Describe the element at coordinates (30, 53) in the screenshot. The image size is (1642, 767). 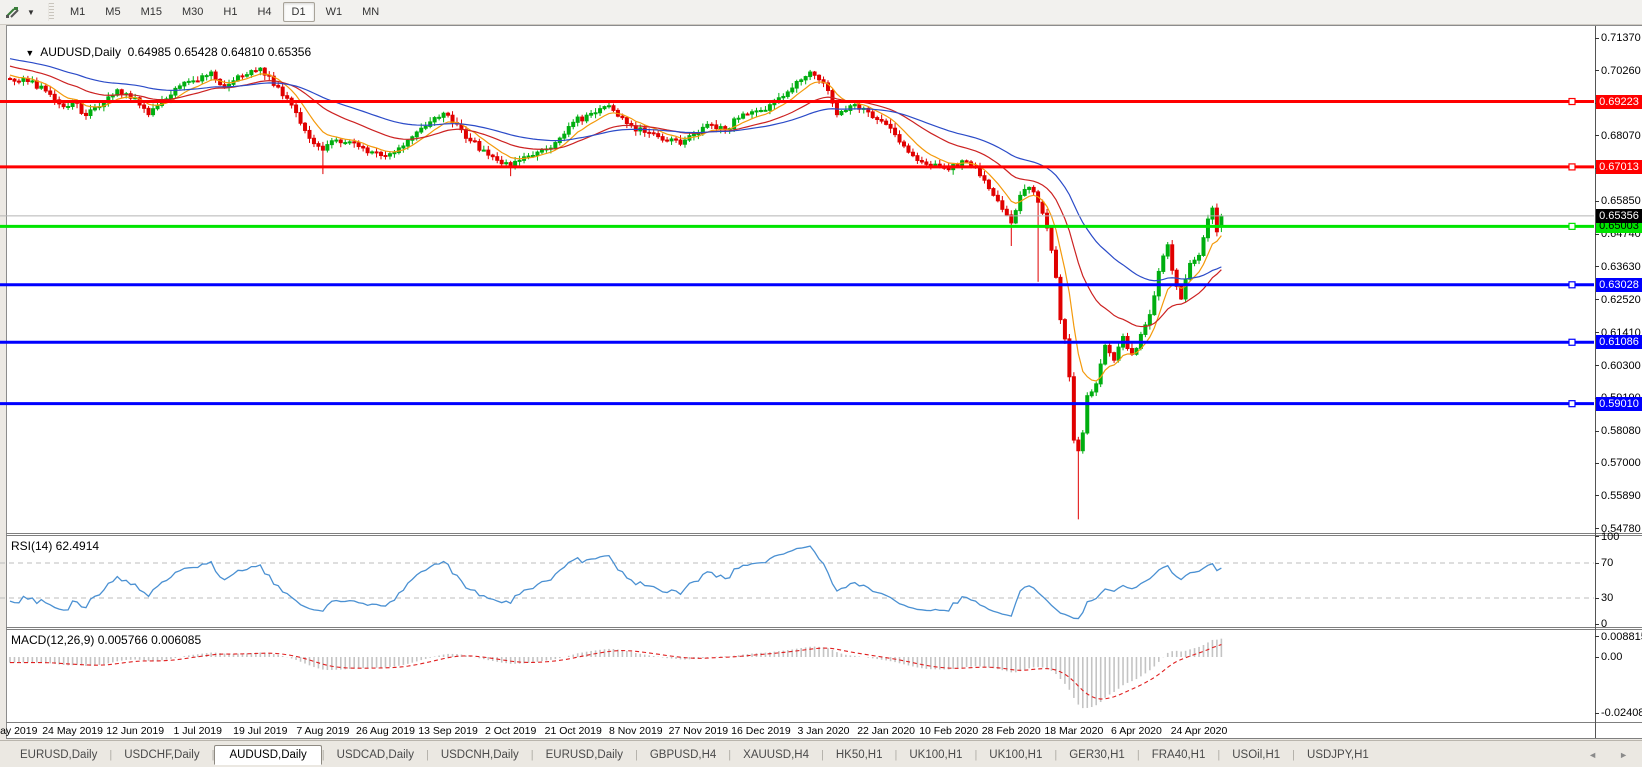
I see `symbol-dropdown-icon: ▼` at that location.